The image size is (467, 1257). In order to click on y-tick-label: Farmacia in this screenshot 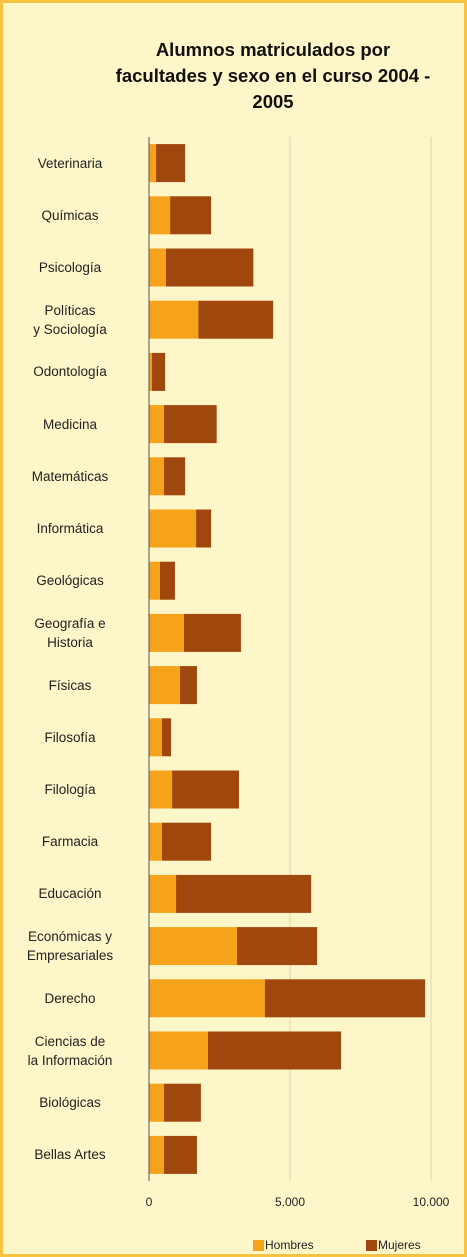, I will do `click(70, 842)`.